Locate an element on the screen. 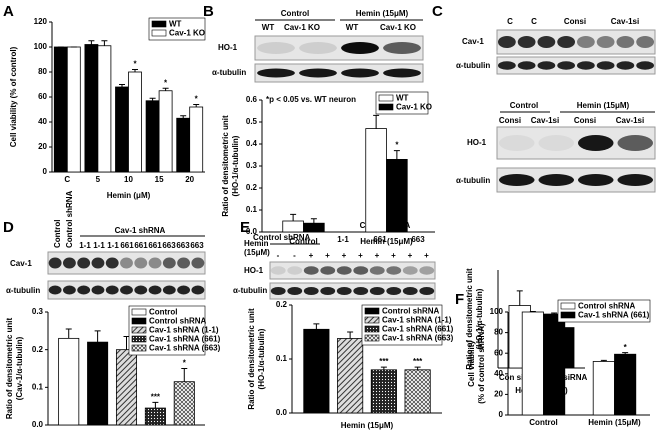 Image resolution: width=660 pixels, height=431 pixels. x-tick-label: 5 is located at coordinates (98, 179).